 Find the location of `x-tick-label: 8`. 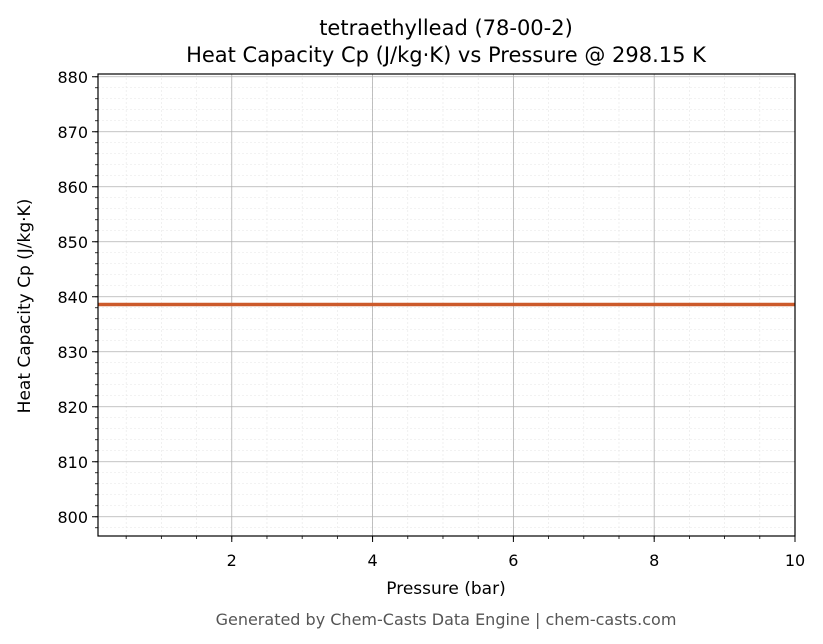

x-tick-label: 8 is located at coordinates (654, 560).